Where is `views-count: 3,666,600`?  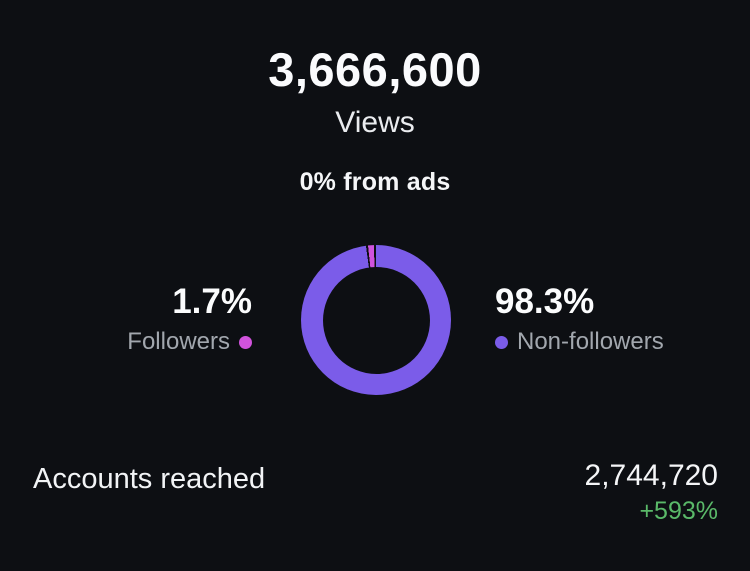
views-count: 3,666,600 is located at coordinates (375, 69).